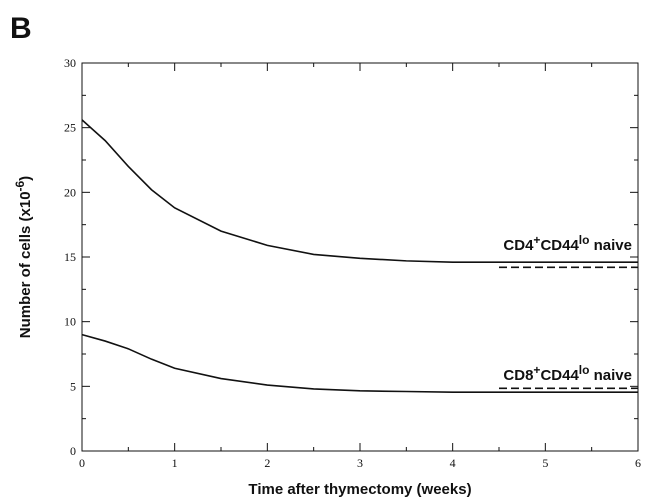  I want to click on x-tick-label: 3, so click(360, 463).